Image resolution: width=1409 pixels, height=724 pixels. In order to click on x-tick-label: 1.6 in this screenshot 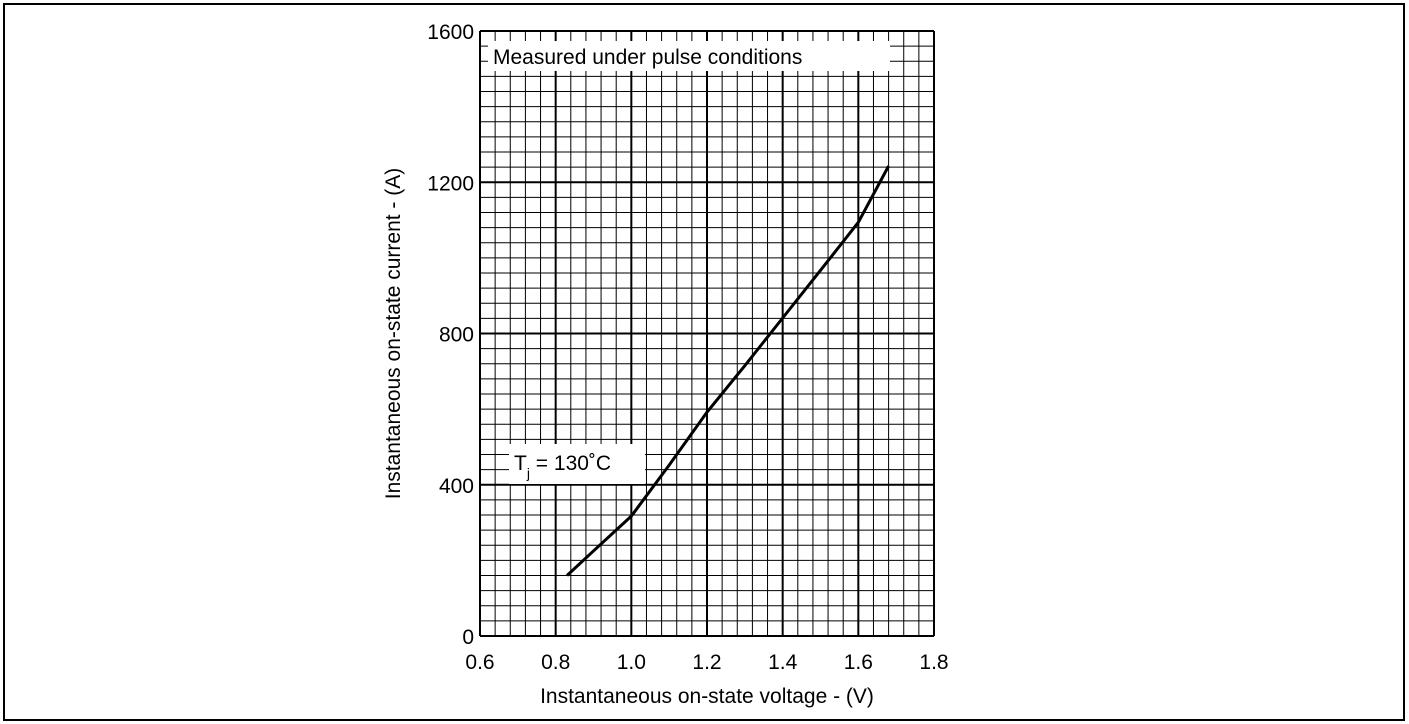, I will do `click(858, 662)`.